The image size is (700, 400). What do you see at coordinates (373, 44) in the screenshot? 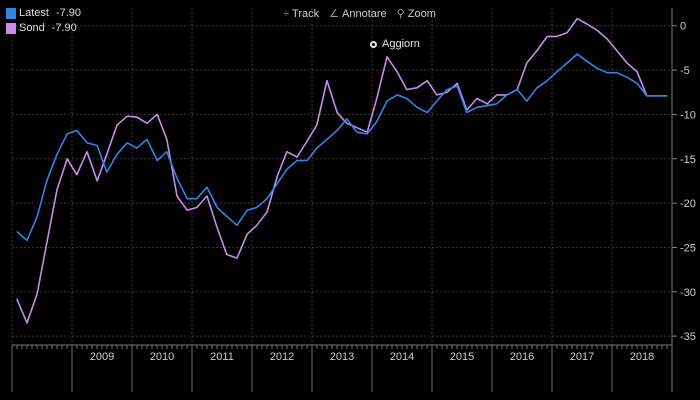
I see `refresh-icon` at bounding box center [373, 44].